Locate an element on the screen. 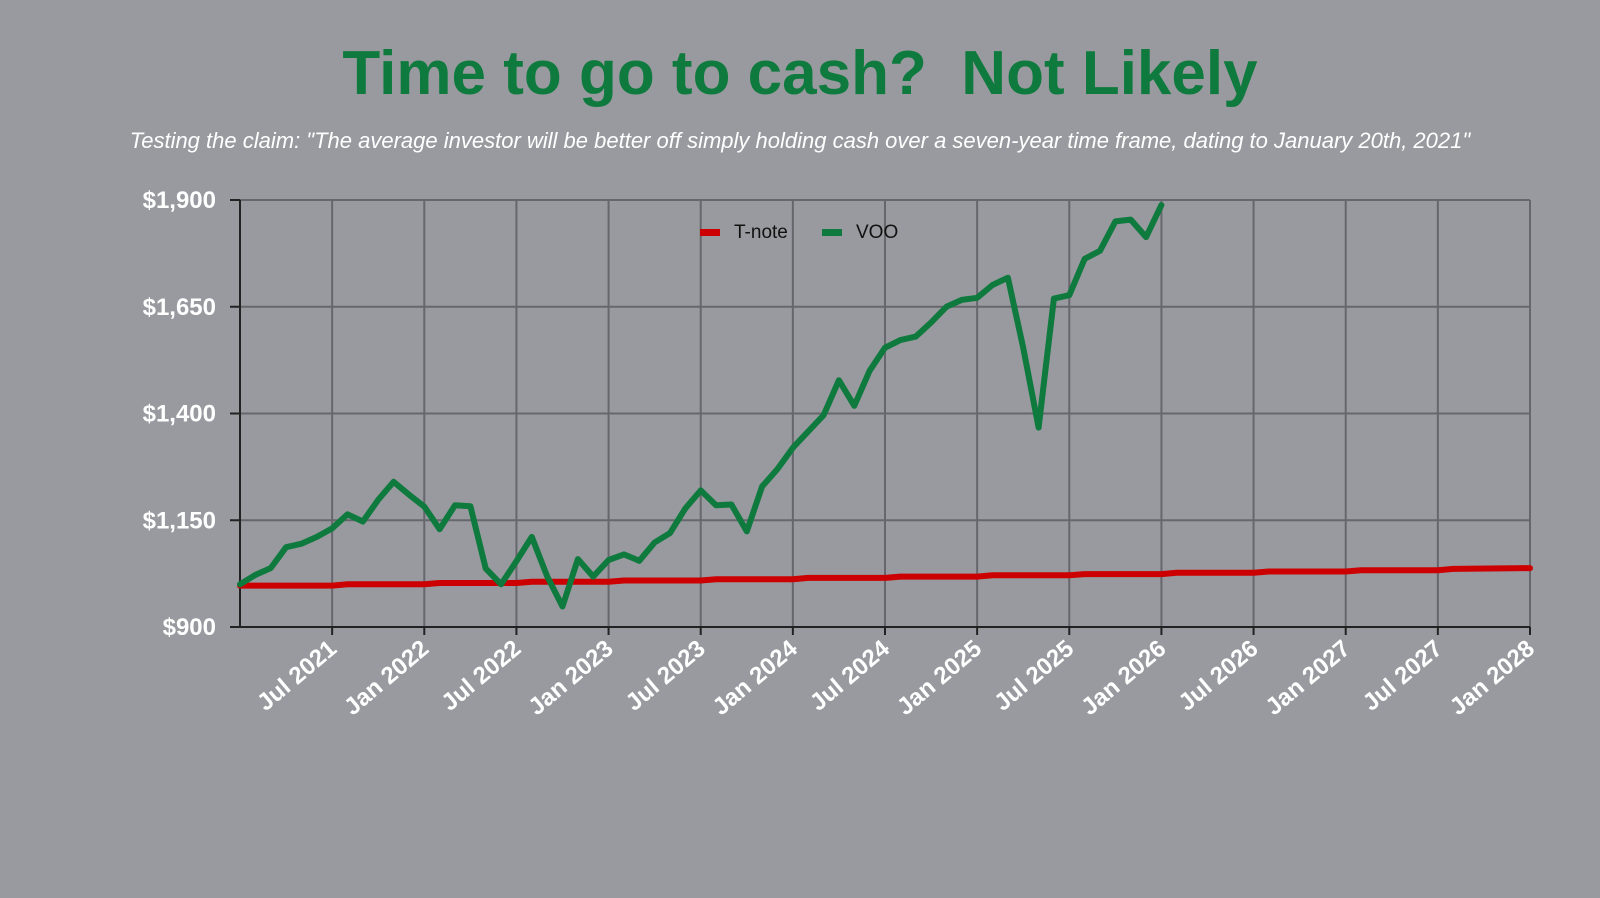  legend: T-note VOO is located at coordinates (799, 232).